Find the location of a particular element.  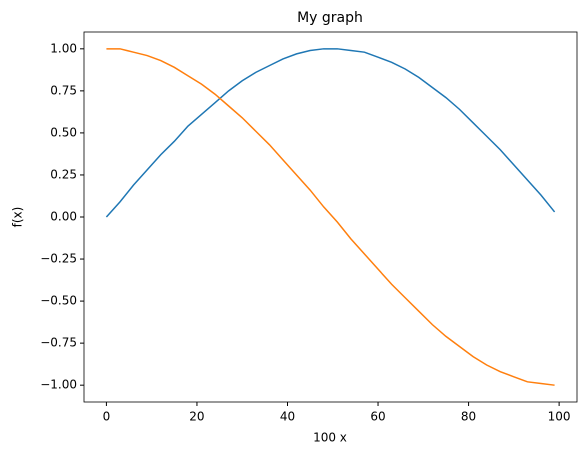

x-tick-label: 80 is located at coordinates (468, 417).